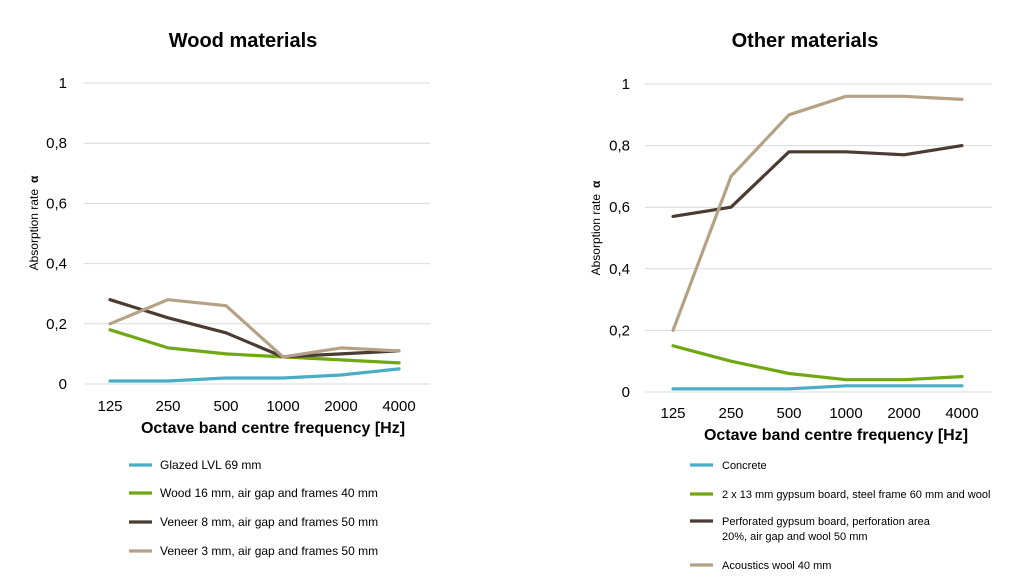 This screenshot has width=1024, height=585. I want to click on other-y-tick-label: 0,8, so click(619, 146).